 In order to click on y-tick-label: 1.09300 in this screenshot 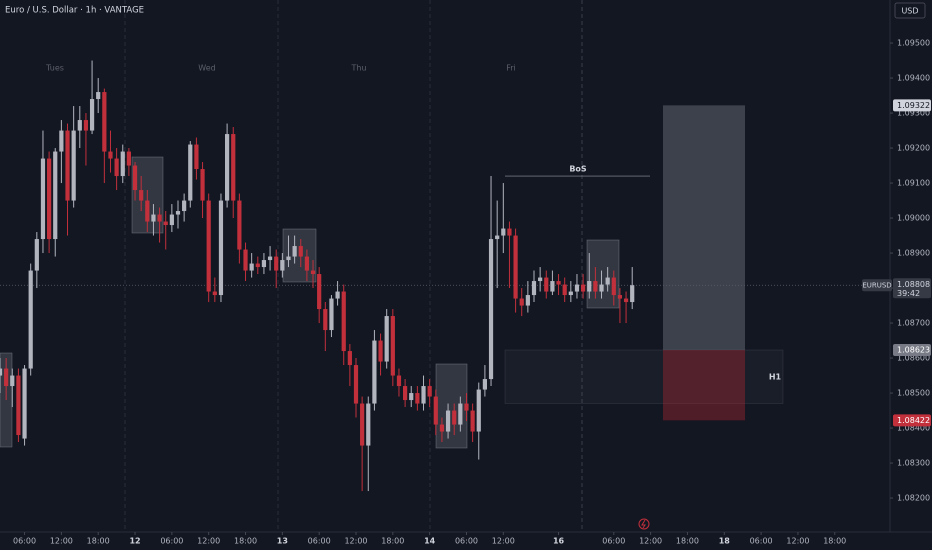, I will do `click(913, 113)`.